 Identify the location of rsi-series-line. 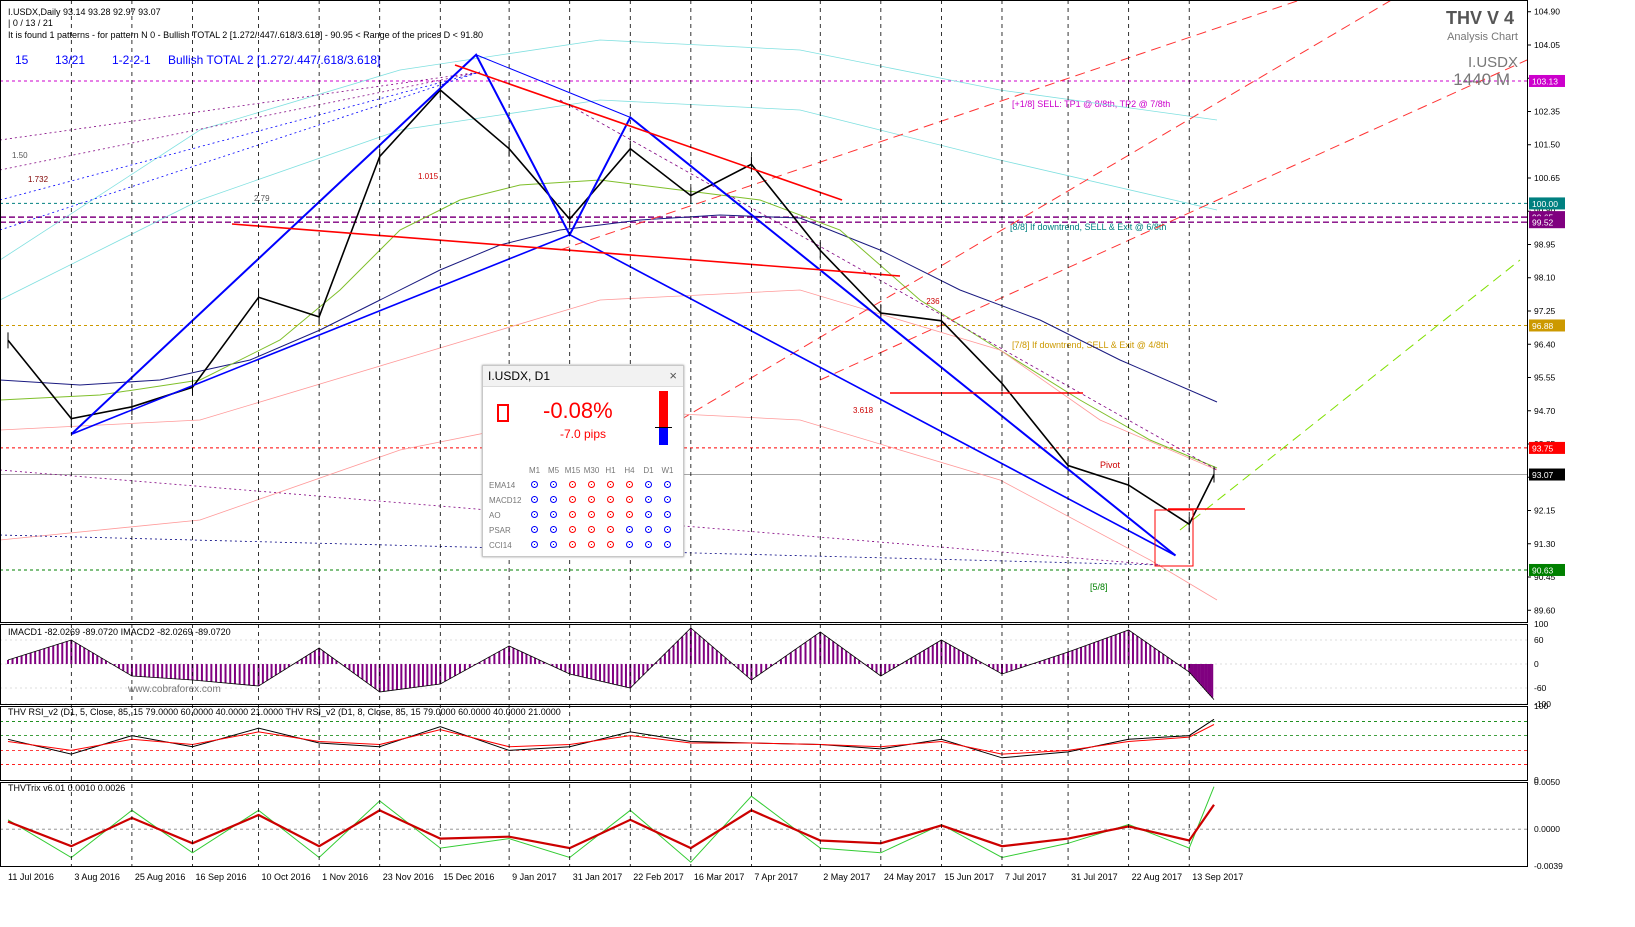
(611, 739).